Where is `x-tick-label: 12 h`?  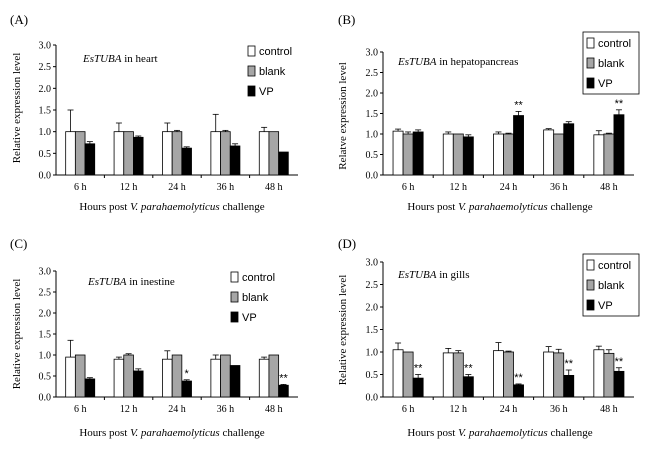 x-tick-label: 12 h is located at coordinates (129, 187).